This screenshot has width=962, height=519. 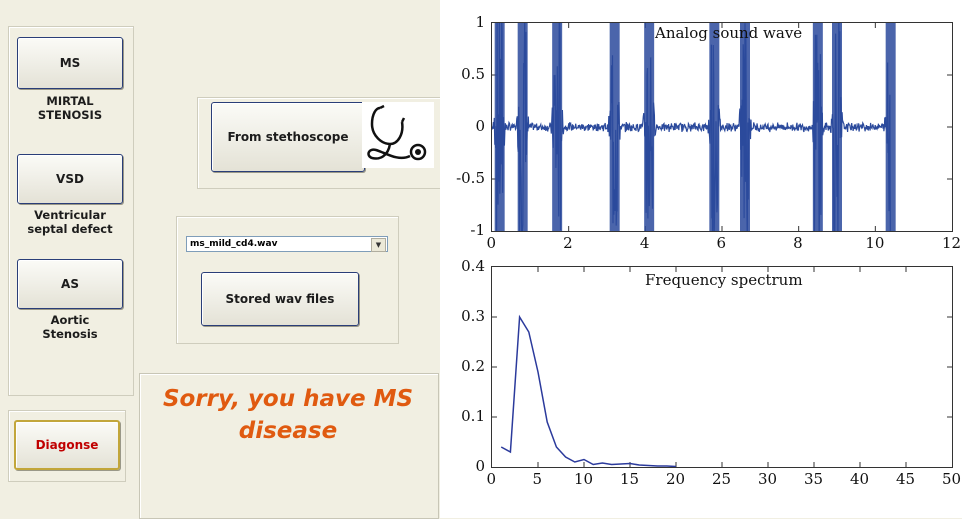 I want to click on diagnosis-result-text: Sorry, you have MS disease, so click(x=288, y=415).